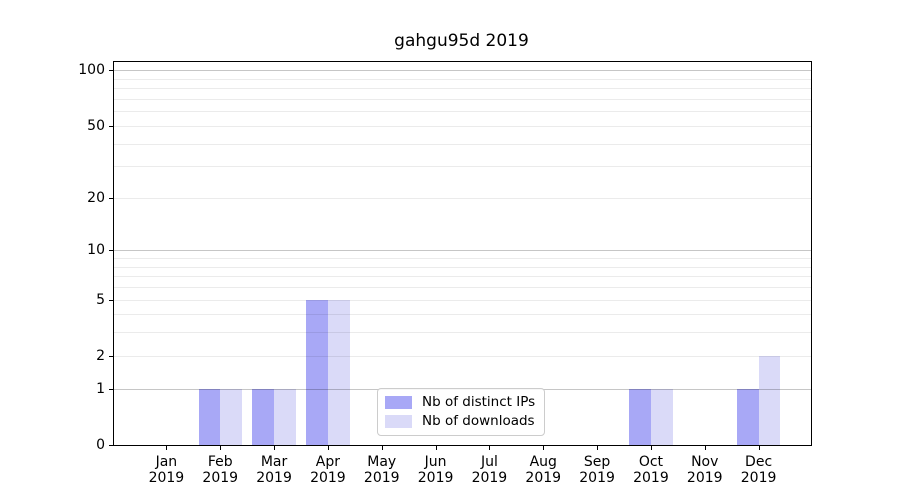  I want to click on x-tick-label-jun: Jun 2019, so click(435, 470).